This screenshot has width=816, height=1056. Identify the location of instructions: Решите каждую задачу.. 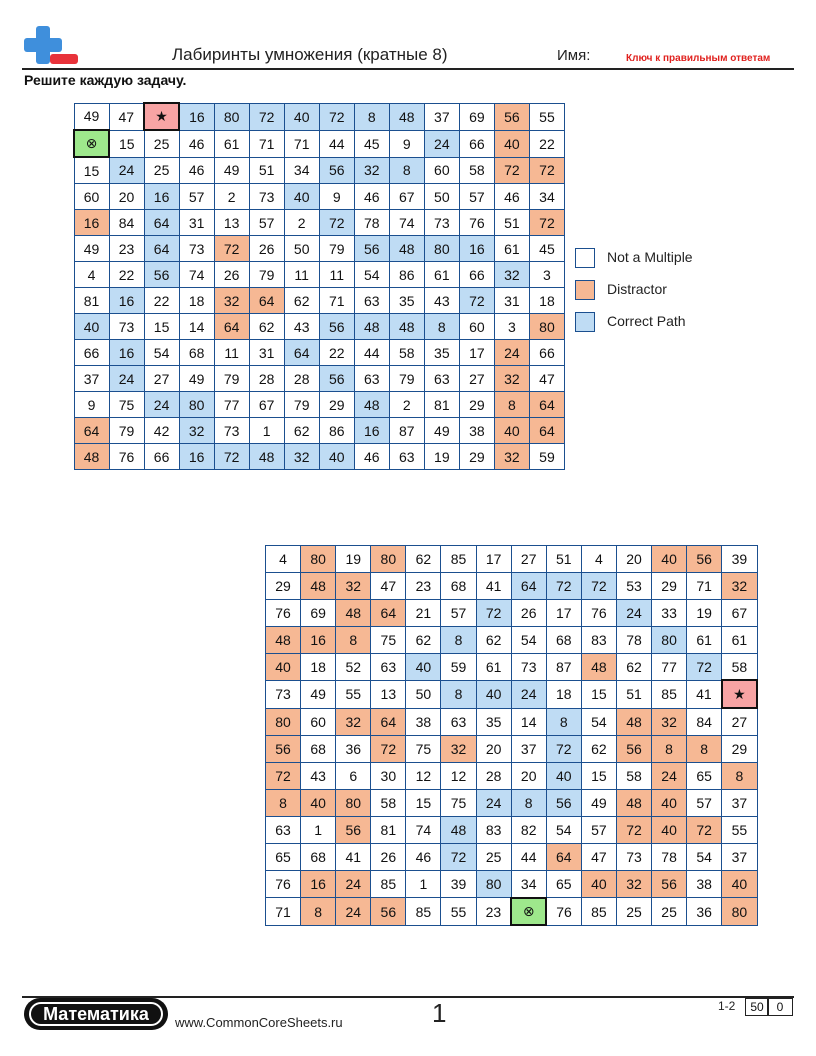
(105, 80).